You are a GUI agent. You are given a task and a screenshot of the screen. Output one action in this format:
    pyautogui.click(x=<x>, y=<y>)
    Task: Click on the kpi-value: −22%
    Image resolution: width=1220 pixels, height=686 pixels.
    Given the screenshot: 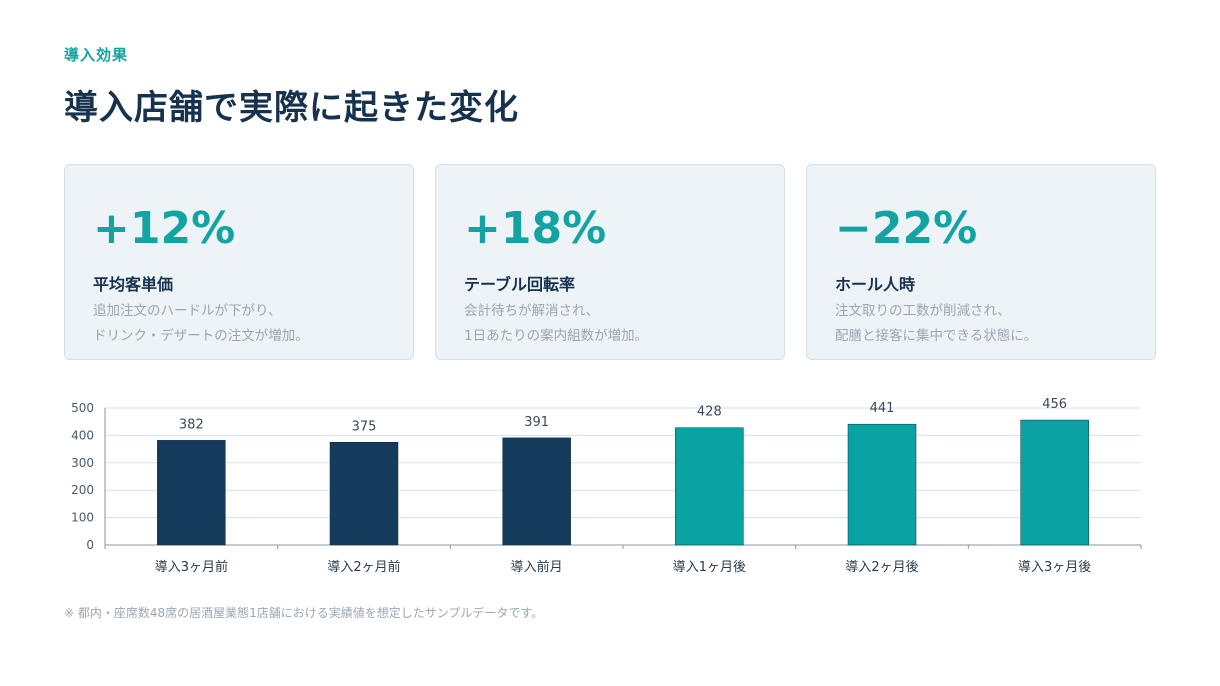 What is the action you would take?
    pyautogui.click(x=906, y=228)
    